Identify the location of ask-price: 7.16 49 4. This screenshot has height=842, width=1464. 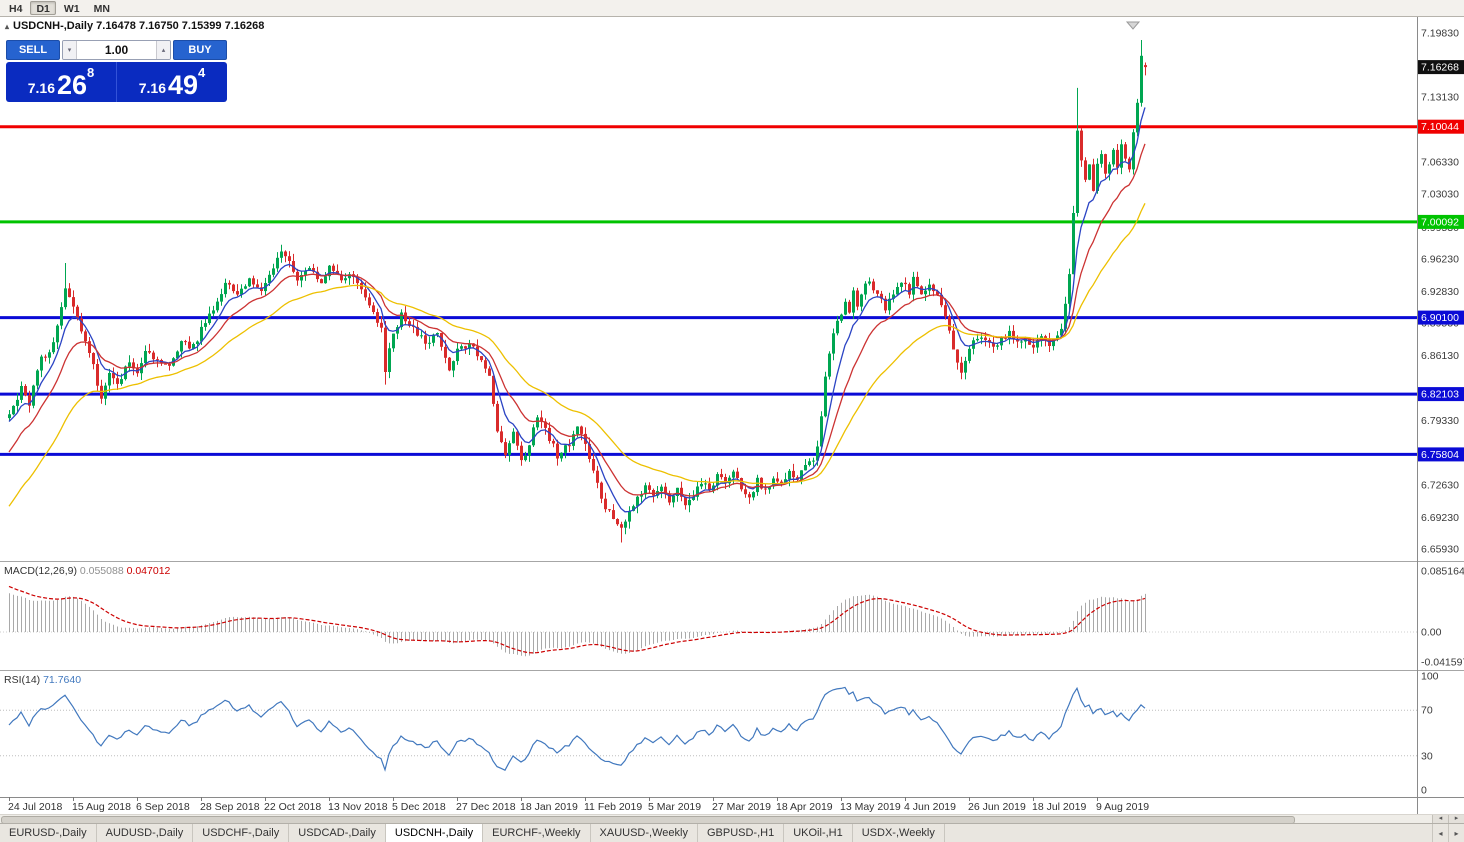
(172, 83).